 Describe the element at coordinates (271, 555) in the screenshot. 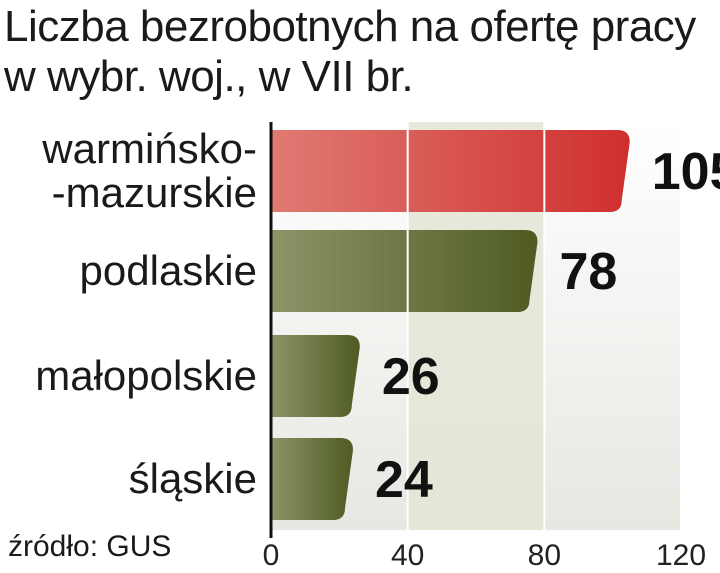

I see `x-tick-label-0: 0` at that location.